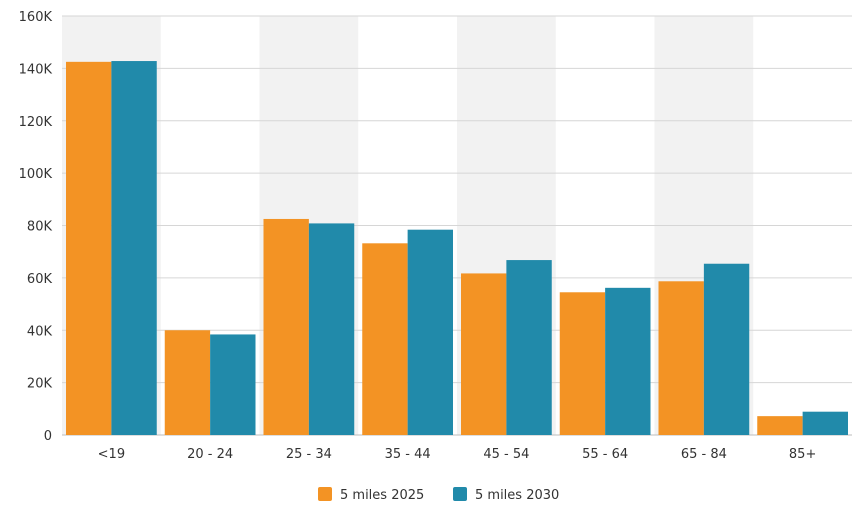  I want to click on x-tick-label: <19, so click(111, 454).